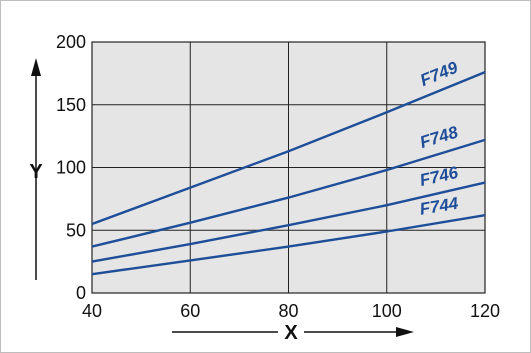 The height and width of the screenshot is (353, 531). I want to click on series-line-f744, so click(288, 245).